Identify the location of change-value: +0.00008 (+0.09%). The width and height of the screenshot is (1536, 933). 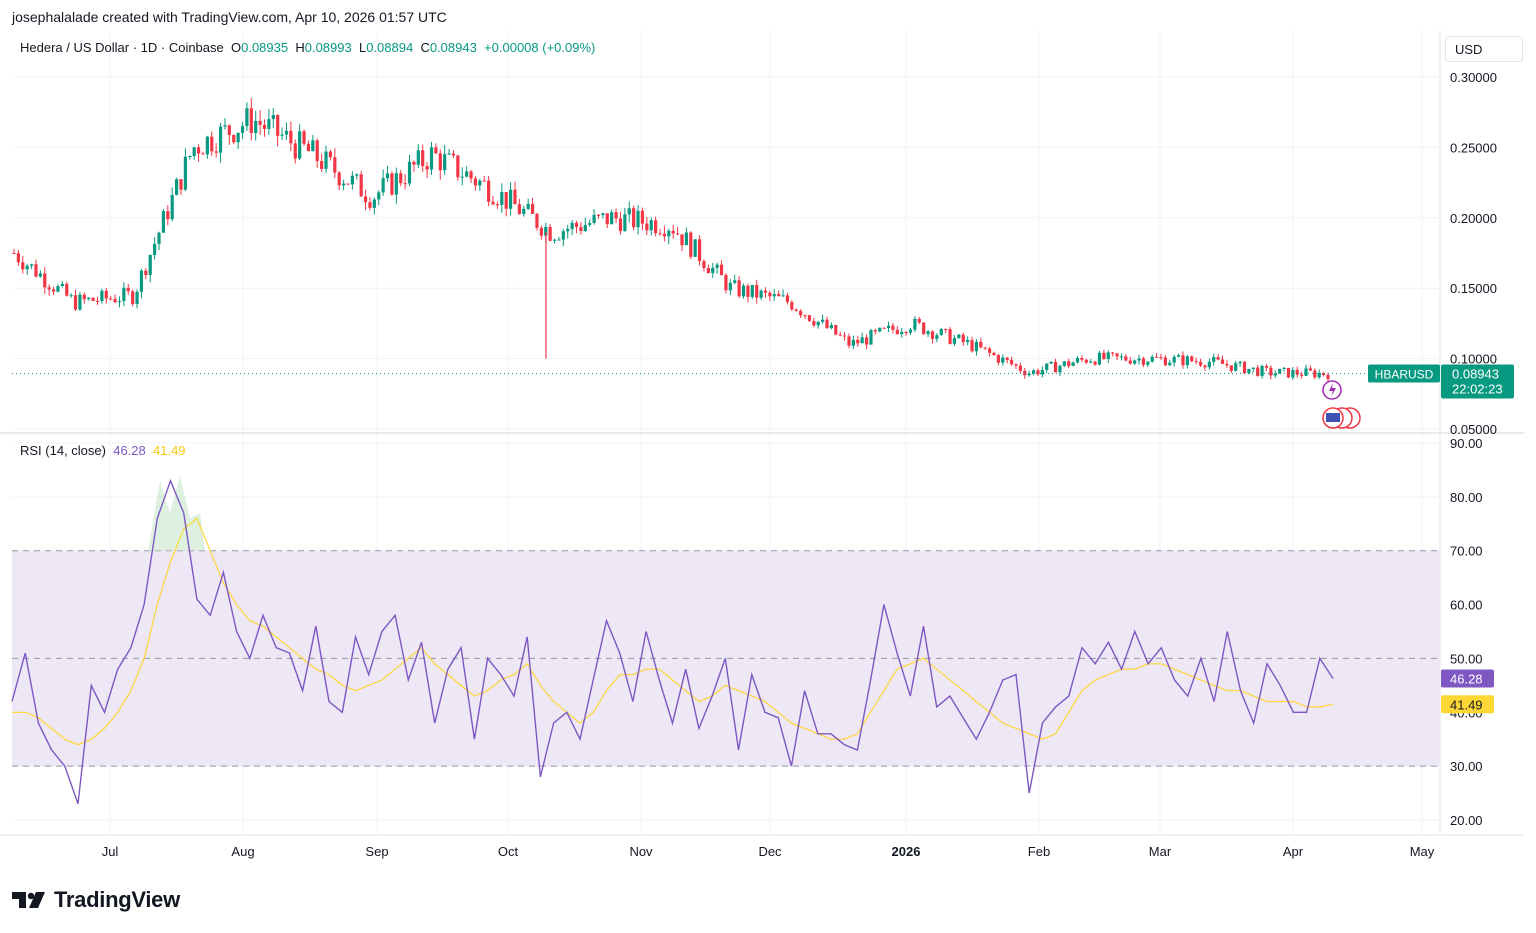
(540, 47).